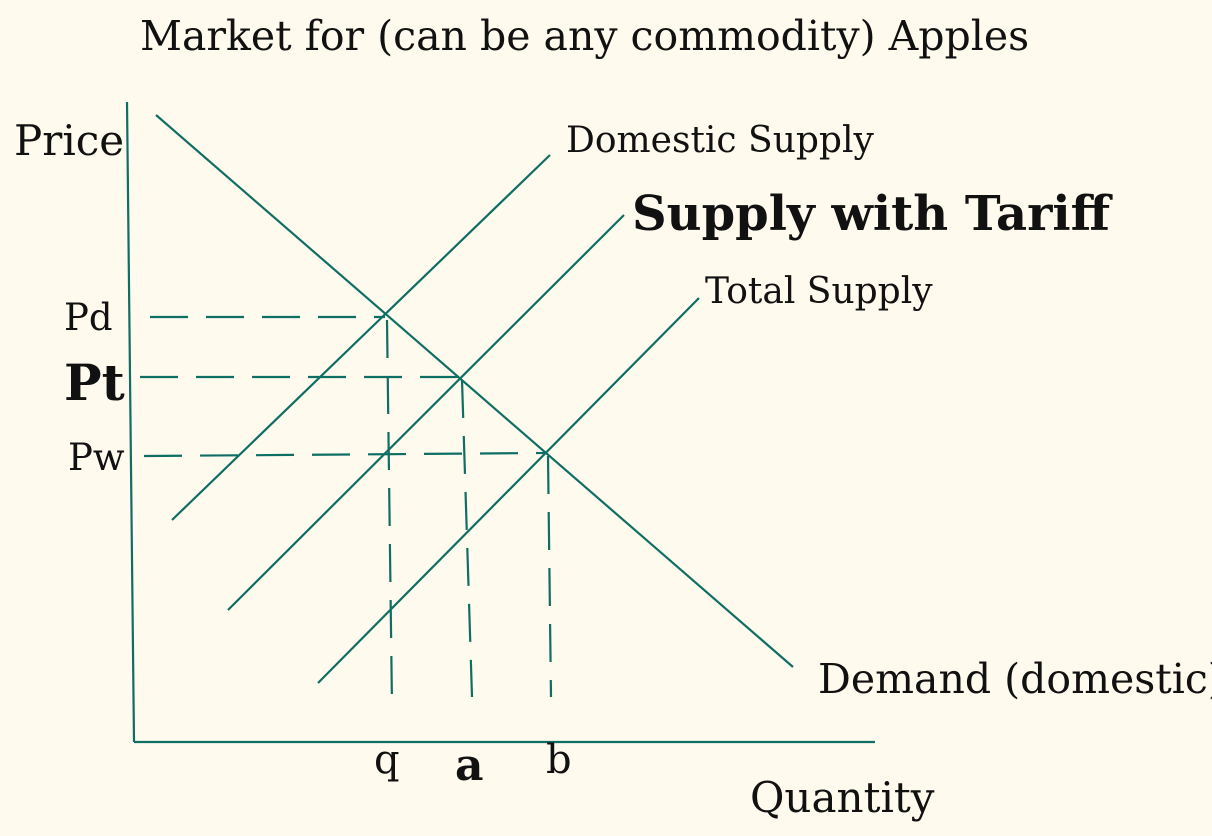 The height and width of the screenshot is (836, 1212). What do you see at coordinates (584, 36) in the screenshot?
I see `diagram-title: Market for (can be any commodity) Apples` at bounding box center [584, 36].